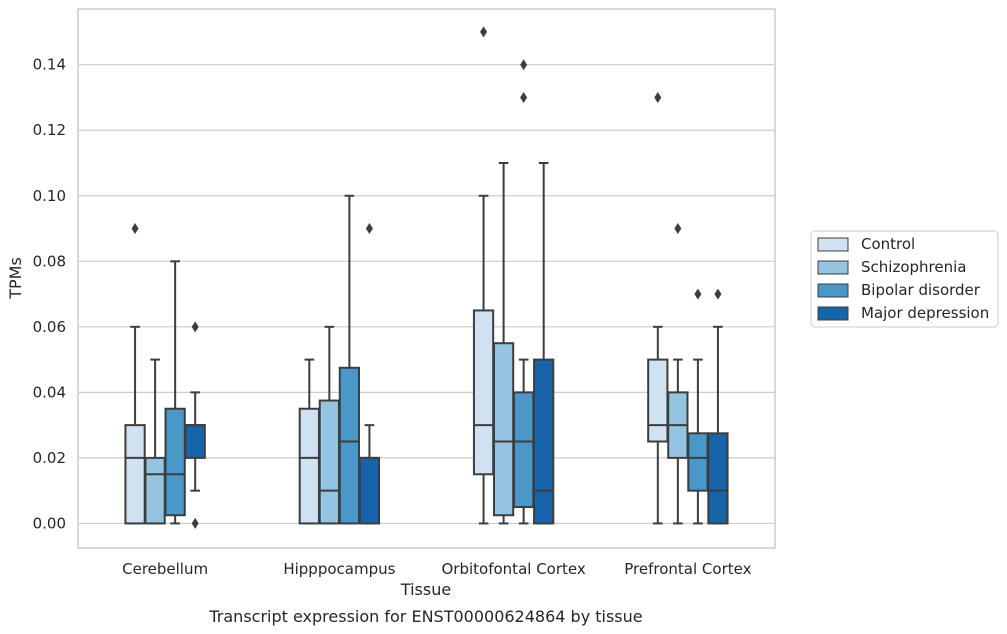 The image size is (1007, 634). I want to click on x-tick-label: Hipppocampus, so click(339, 569).